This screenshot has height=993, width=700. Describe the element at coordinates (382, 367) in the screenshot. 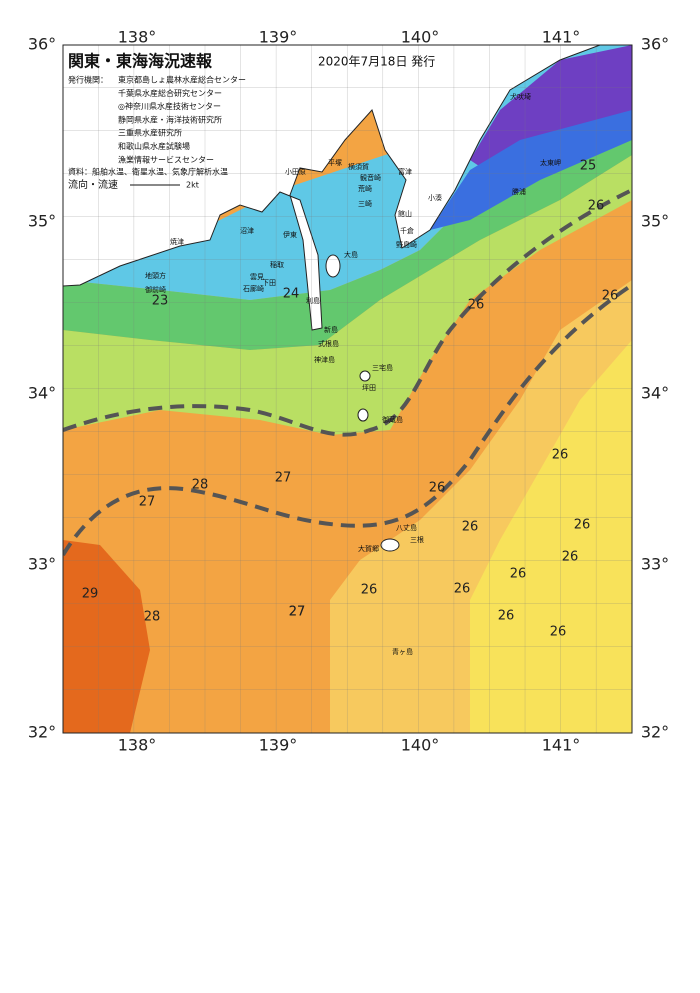

I see `place-name: 三宅島` at that location.